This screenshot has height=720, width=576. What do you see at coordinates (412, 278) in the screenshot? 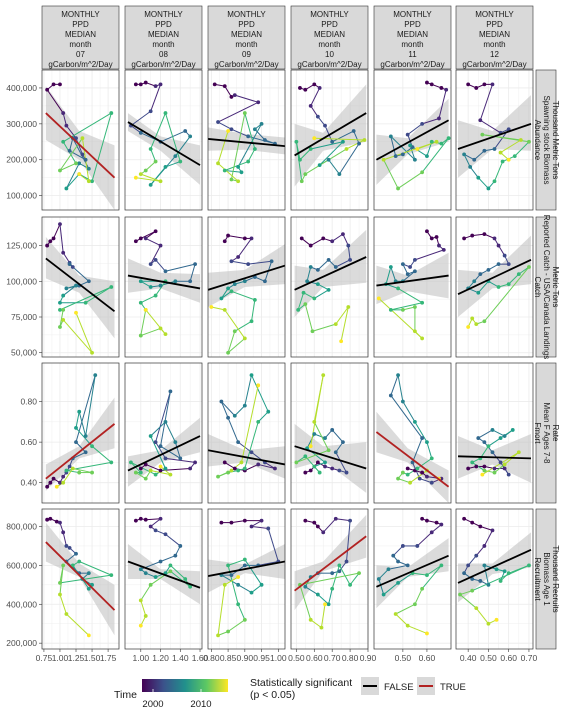
I see `confidence-band` at bounding box center [412, 278].